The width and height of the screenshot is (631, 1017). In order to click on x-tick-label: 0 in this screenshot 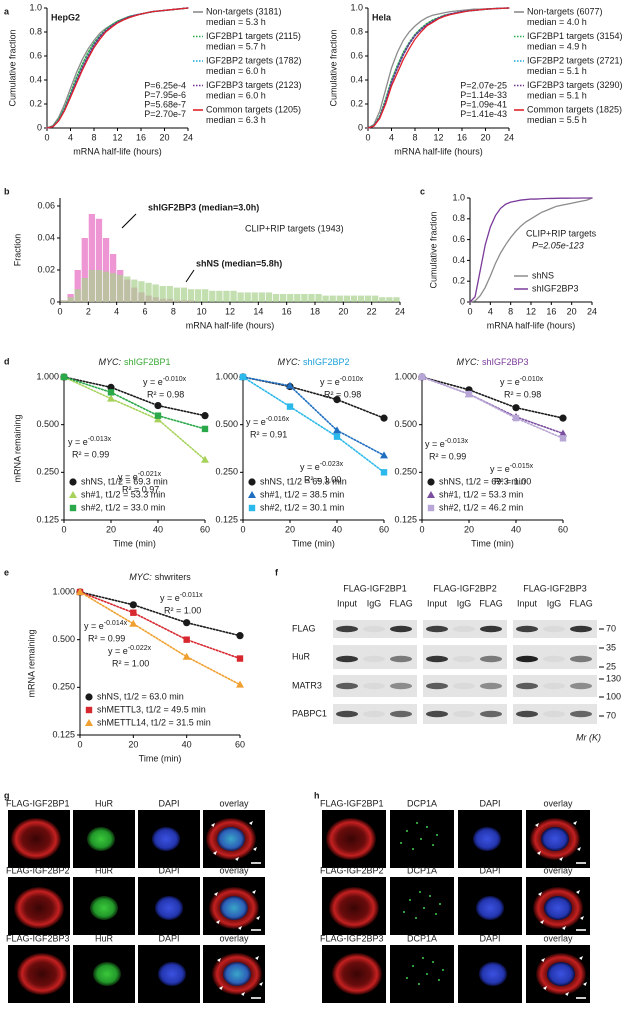, I will do `click(79, 744)`.